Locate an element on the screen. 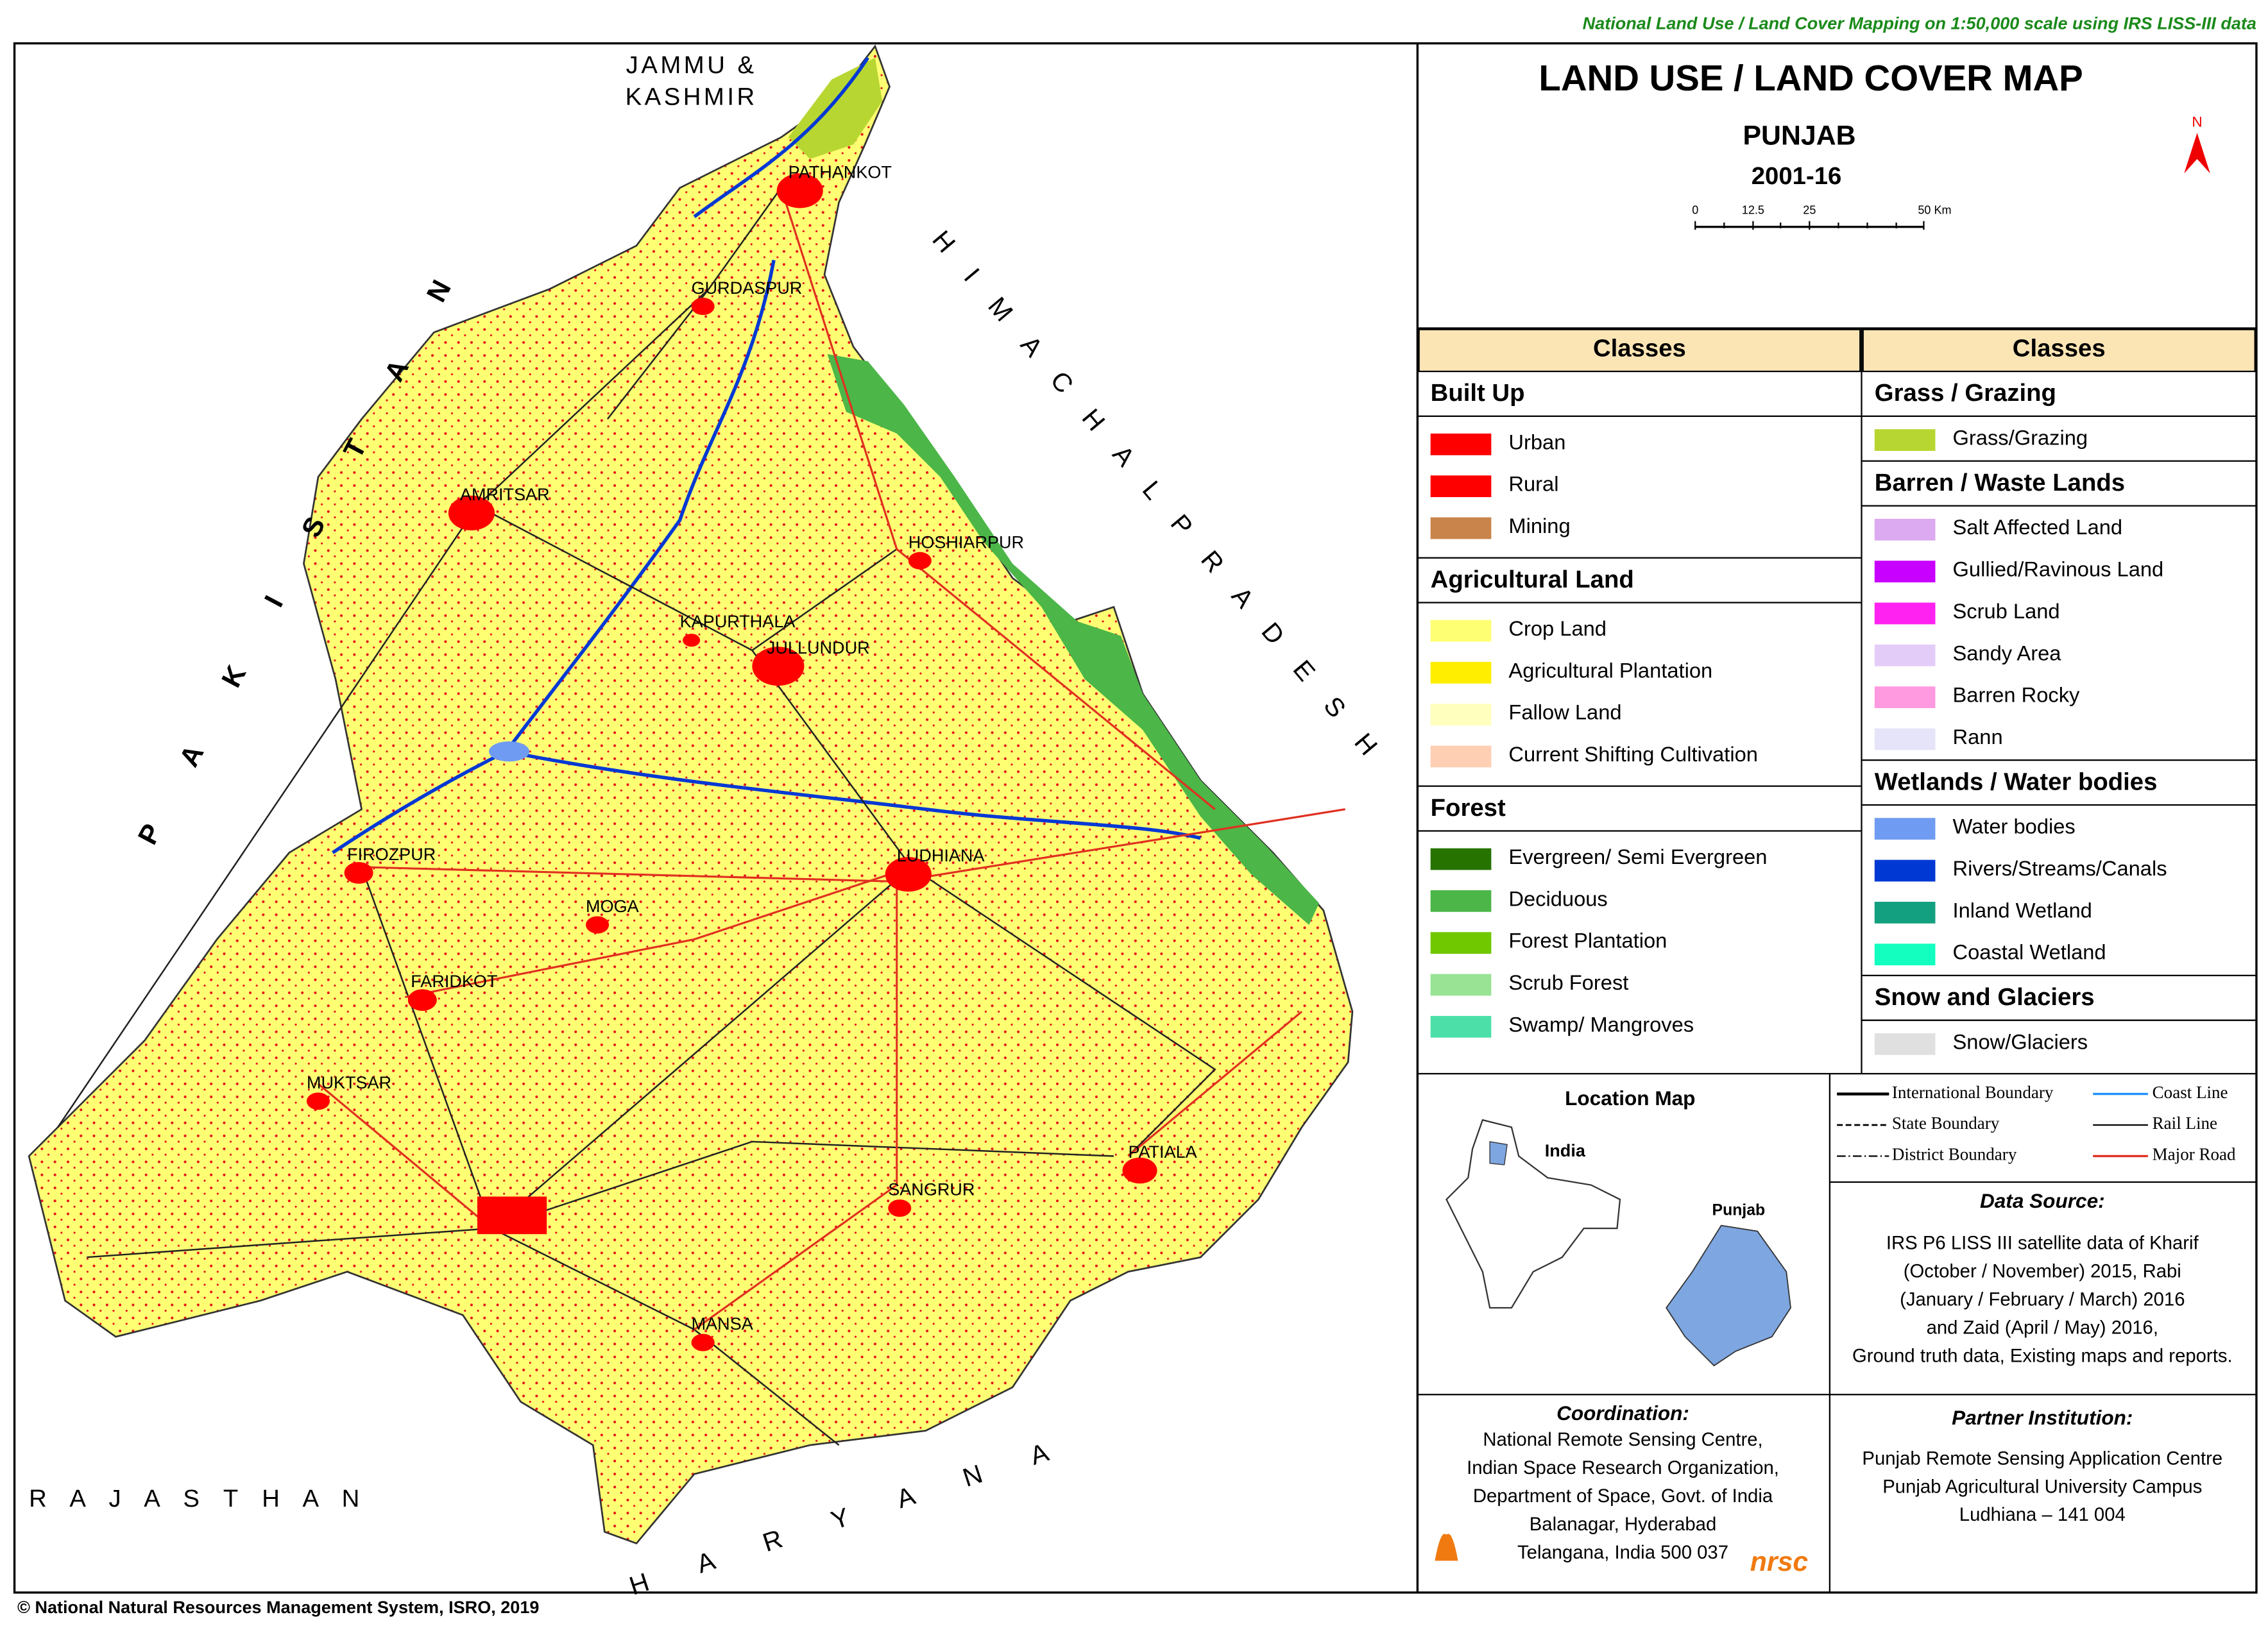  scale-bar: 0 12.5 25 50 Km is located at coordinates (1822, 217).